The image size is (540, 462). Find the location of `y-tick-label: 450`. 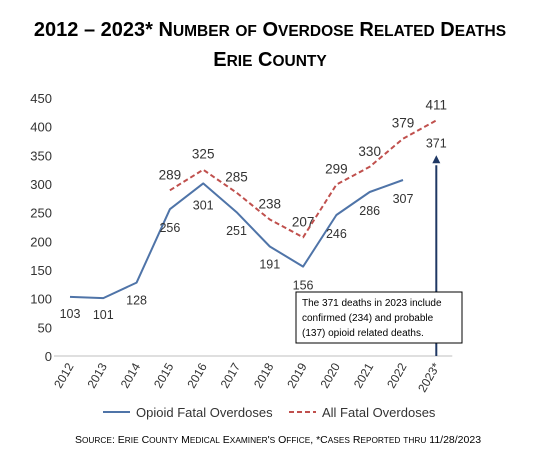

y-tick-label: 450 is located at coordinates (41, 98).